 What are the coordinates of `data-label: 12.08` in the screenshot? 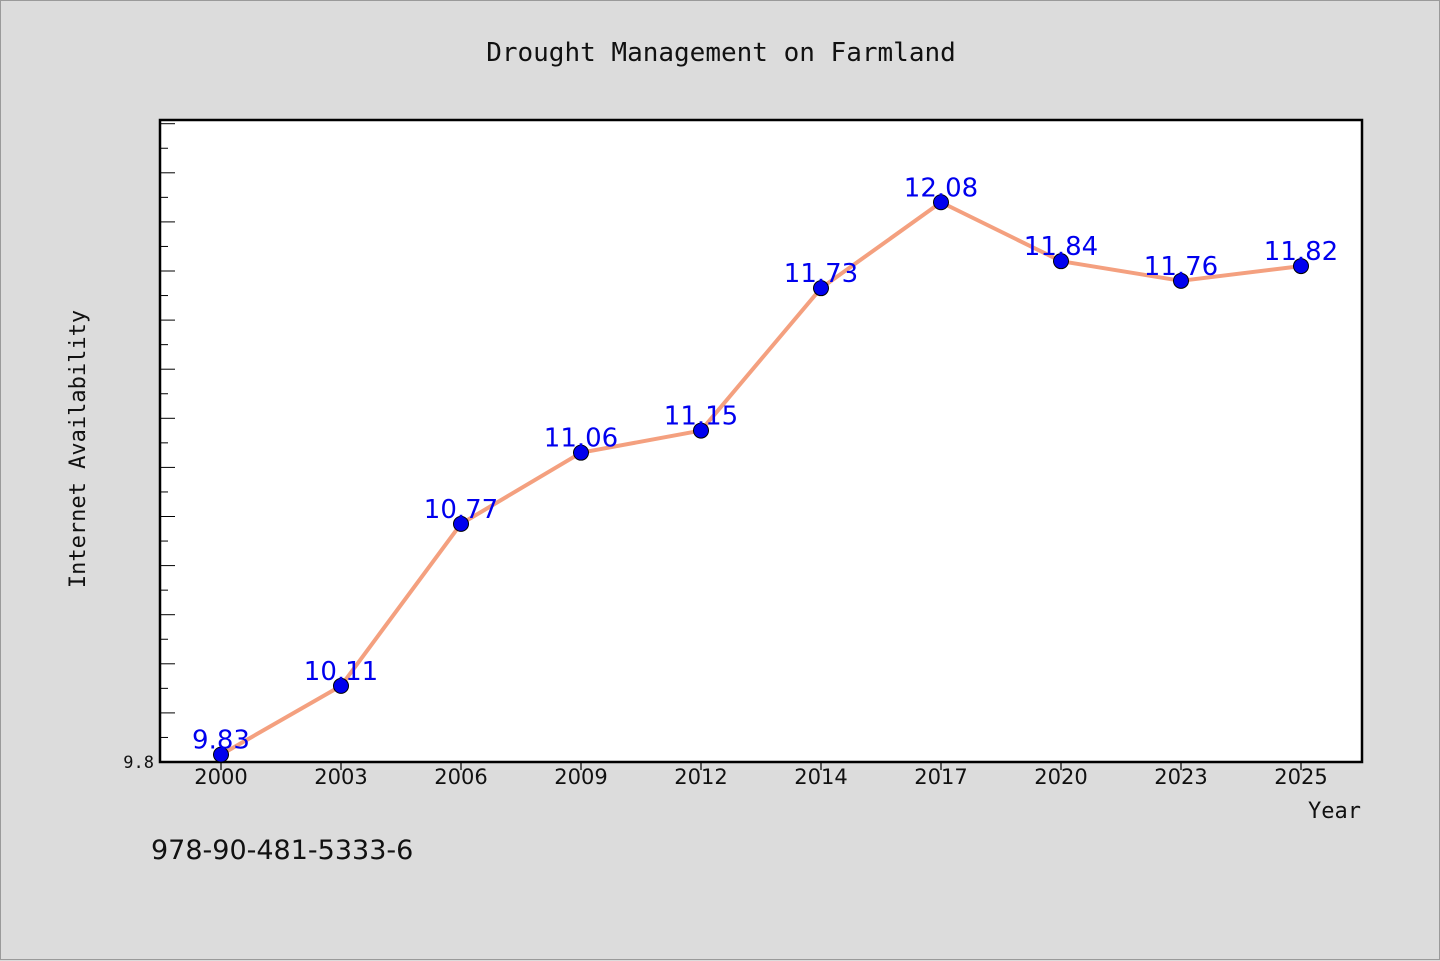 It's located at (941, 188).